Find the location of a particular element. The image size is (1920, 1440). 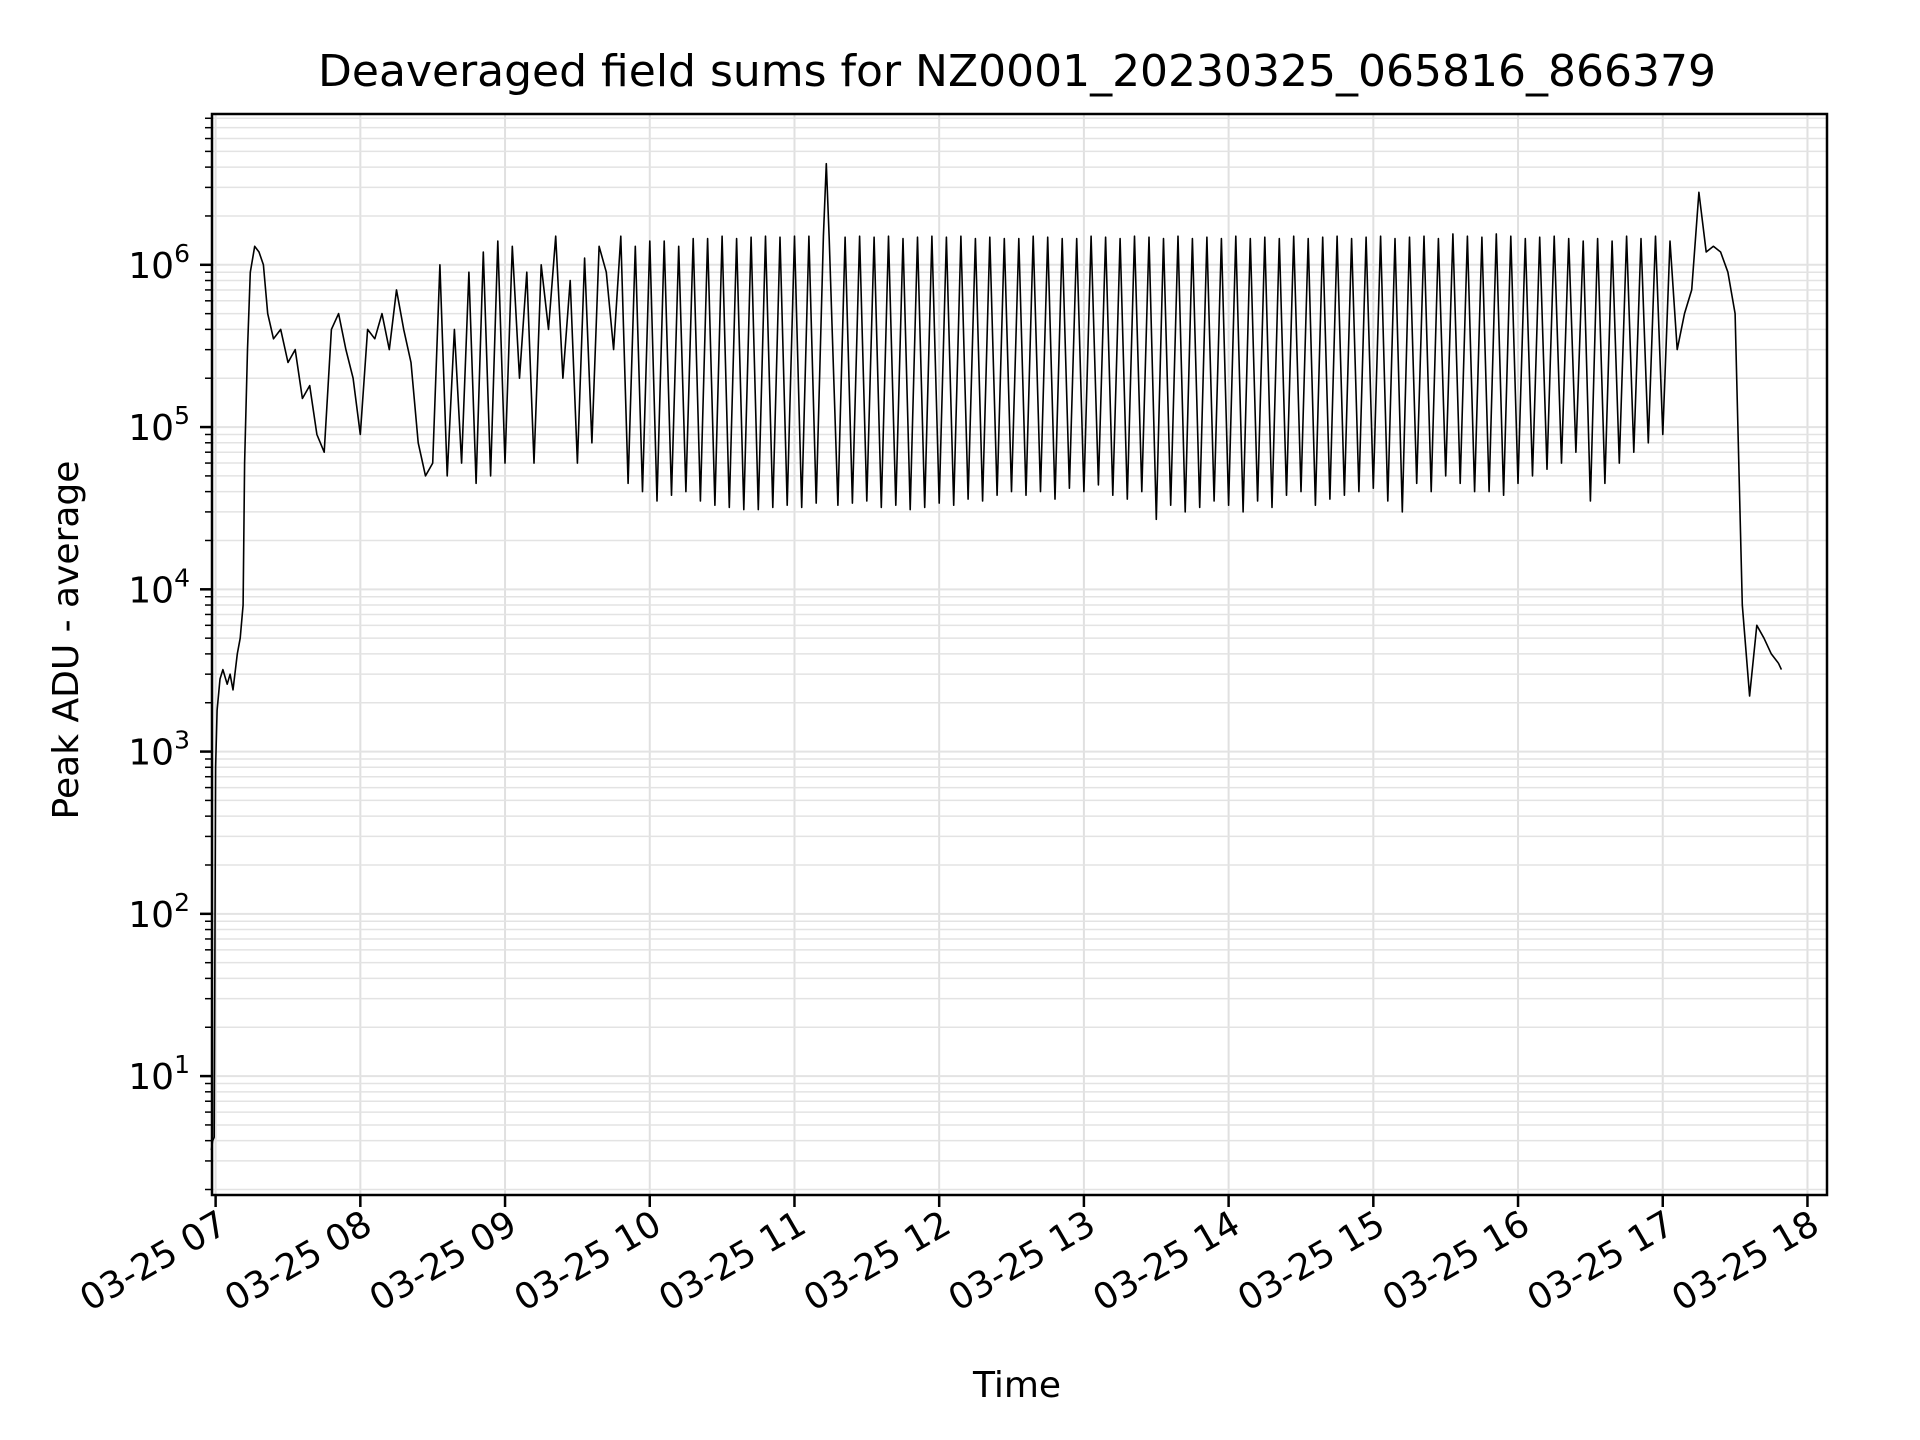

y-tick-label: 10³ is located at coordinates (159, 750).